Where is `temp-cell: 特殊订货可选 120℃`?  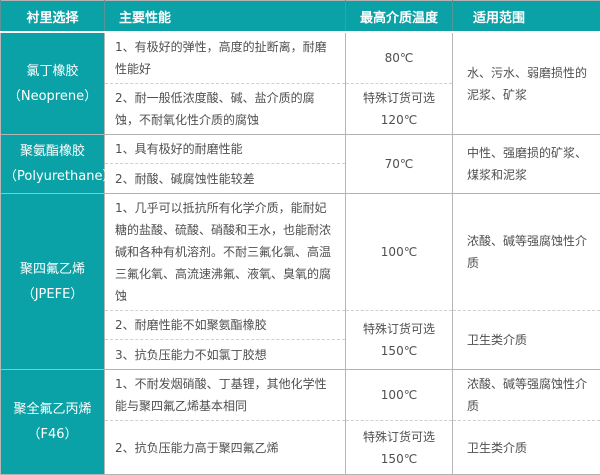
temp-cell: 特殊订货可选 120℃ is located at coordinates (399, 109).